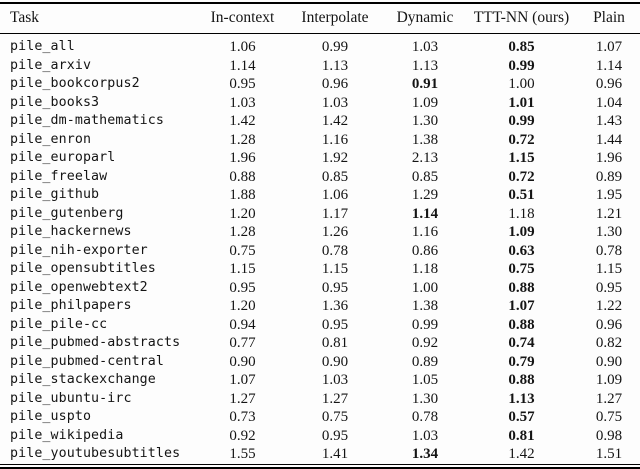 The image size is (640, 469). What do you see at coordinates (71, 398) in the screenshot?
I see `task-name: pile_ubuntu-irc` at bounding box center [71, 398].